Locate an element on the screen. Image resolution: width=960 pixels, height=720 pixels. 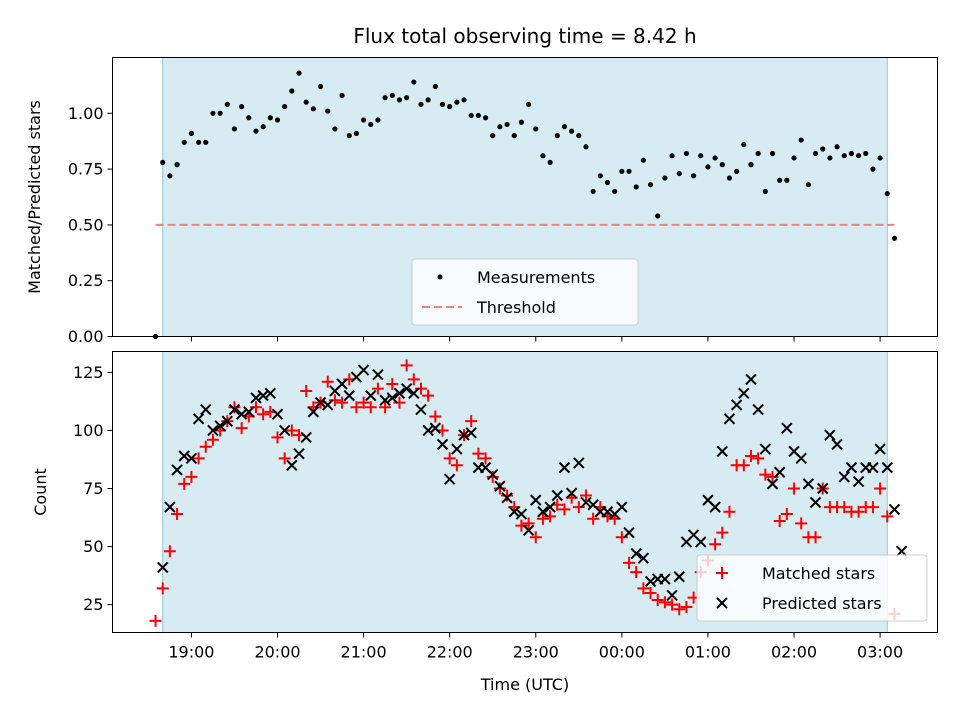
measurements-legend-label: Measurements is located at coordinates (536, 277).